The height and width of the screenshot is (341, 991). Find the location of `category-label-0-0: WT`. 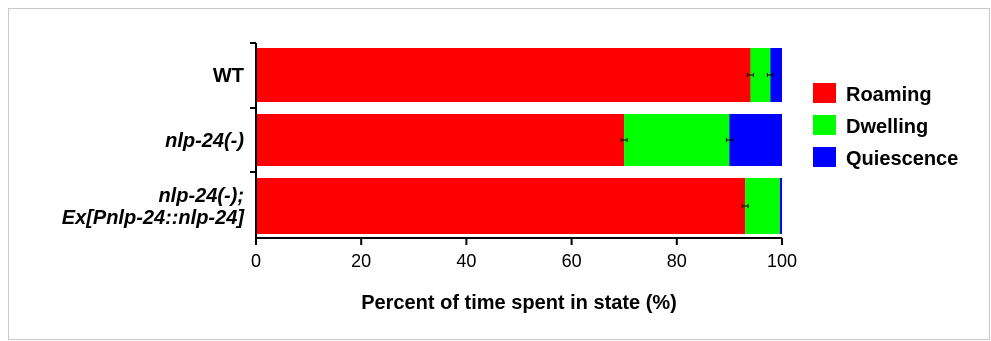

category-label-0-0: WT is located at coordinates (228, 76).